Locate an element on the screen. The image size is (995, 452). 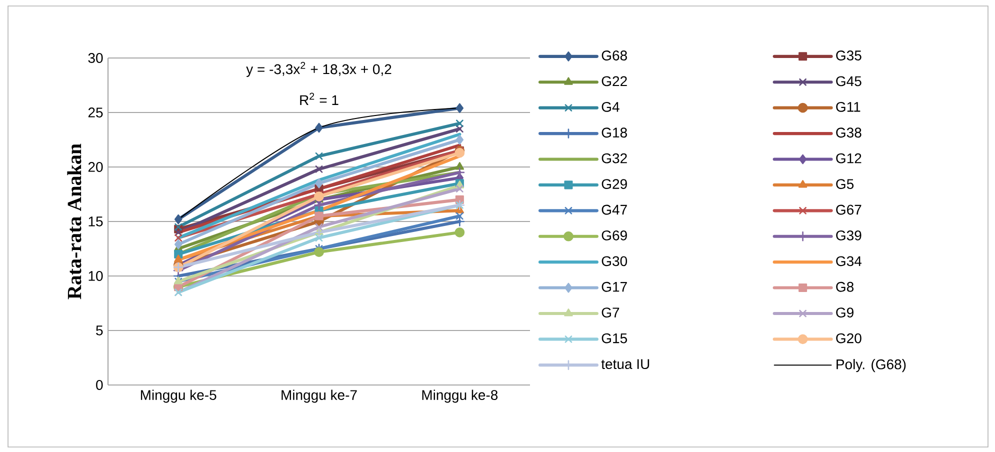
legend-label: G5 is located at coordinates (845, 184).